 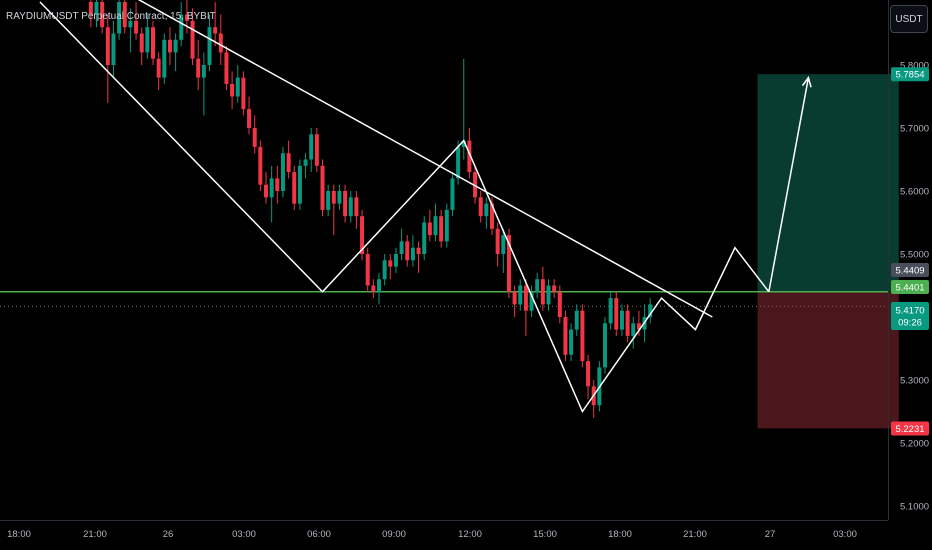 What do you see at coordinates (828, 183) in the screenshot?
I see `profit-zone` at bounding box center [828, 183].